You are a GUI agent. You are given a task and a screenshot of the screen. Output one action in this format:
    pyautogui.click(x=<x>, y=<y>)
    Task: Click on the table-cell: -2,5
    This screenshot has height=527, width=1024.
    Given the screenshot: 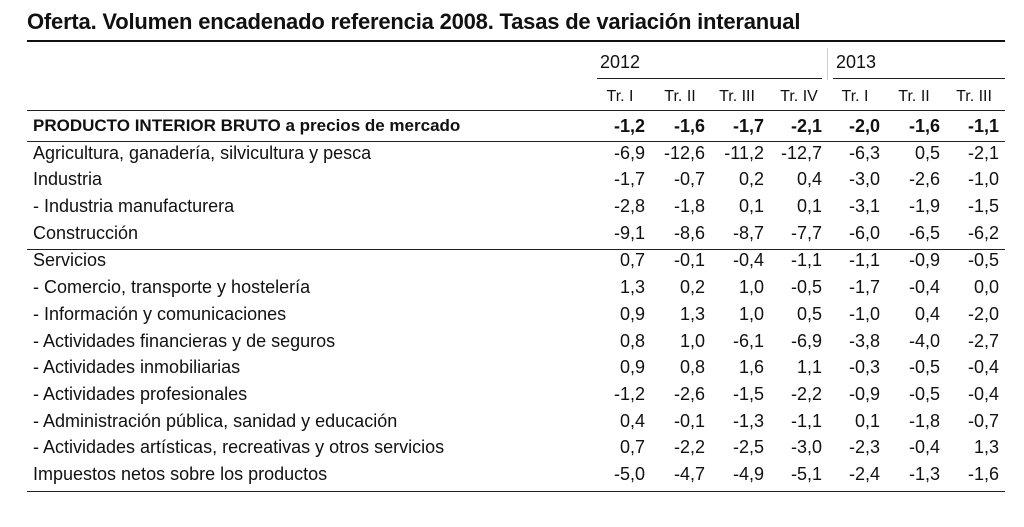 What is the action you would take?
    pyautogui.click(x=748, y=447)
    